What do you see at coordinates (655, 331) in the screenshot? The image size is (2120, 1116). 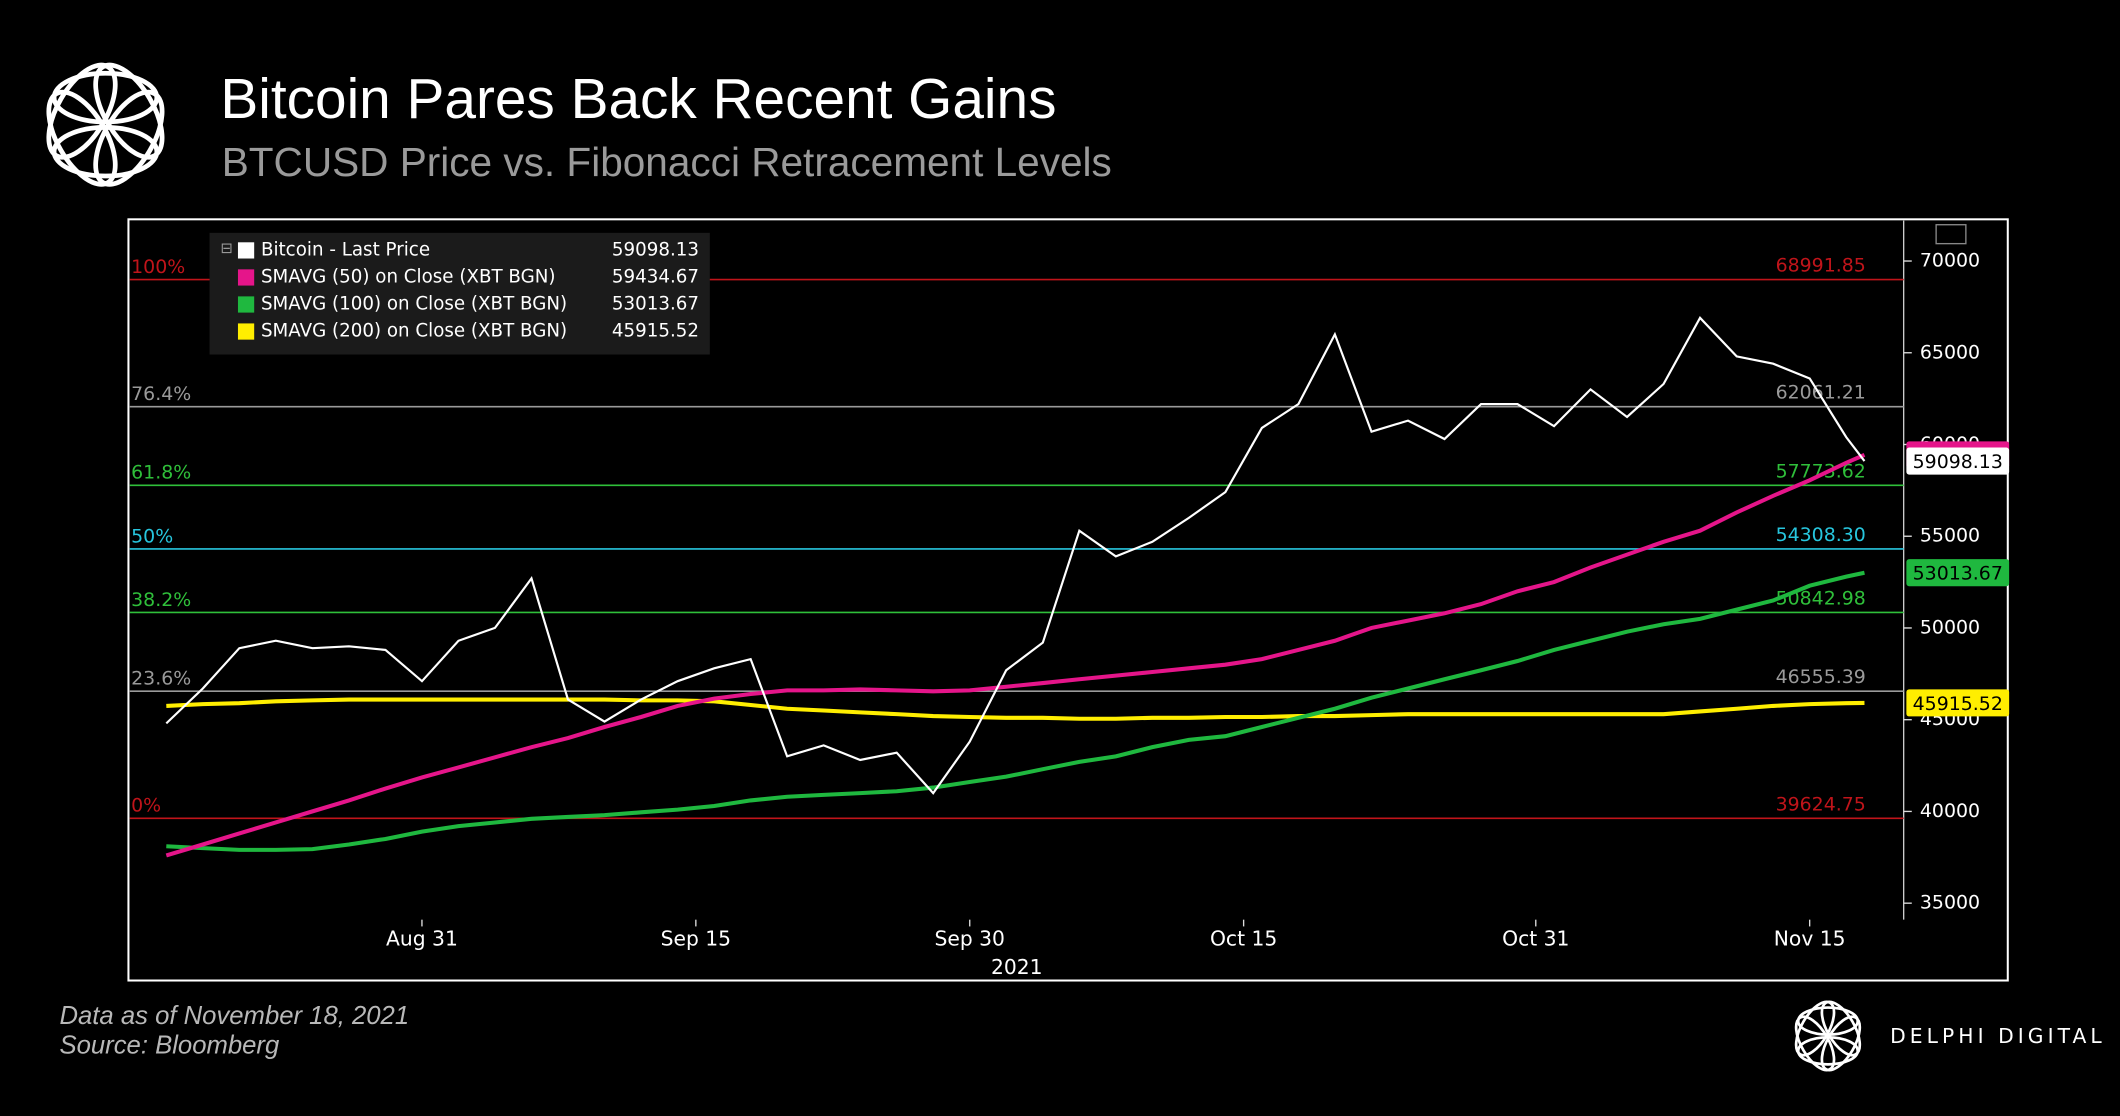 I see `legend-value: 45915.52` at bounding box center [655, 331].